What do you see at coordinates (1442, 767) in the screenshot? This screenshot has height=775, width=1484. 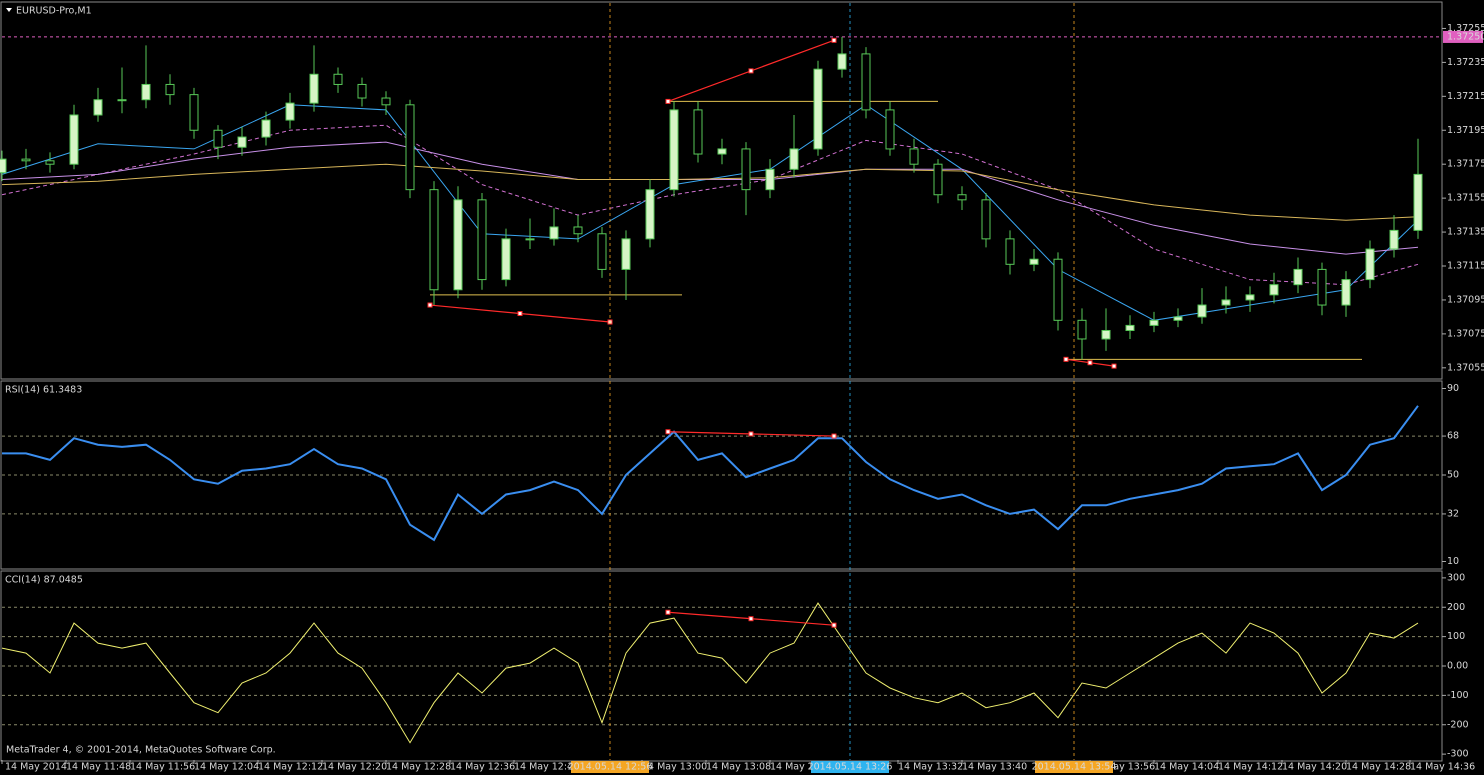 I see `x-tick-label: 14 May 14:36` at bounding box center [1442, 767].